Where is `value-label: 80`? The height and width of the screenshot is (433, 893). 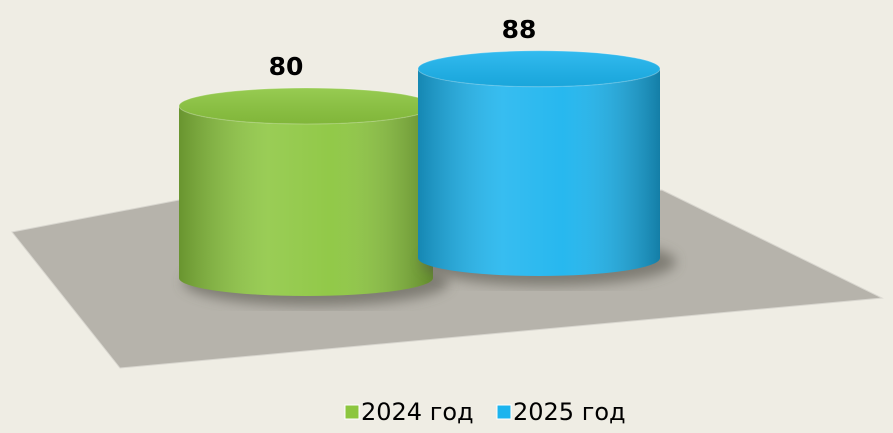
value-label: 80 is located at coordinates (286, 66).